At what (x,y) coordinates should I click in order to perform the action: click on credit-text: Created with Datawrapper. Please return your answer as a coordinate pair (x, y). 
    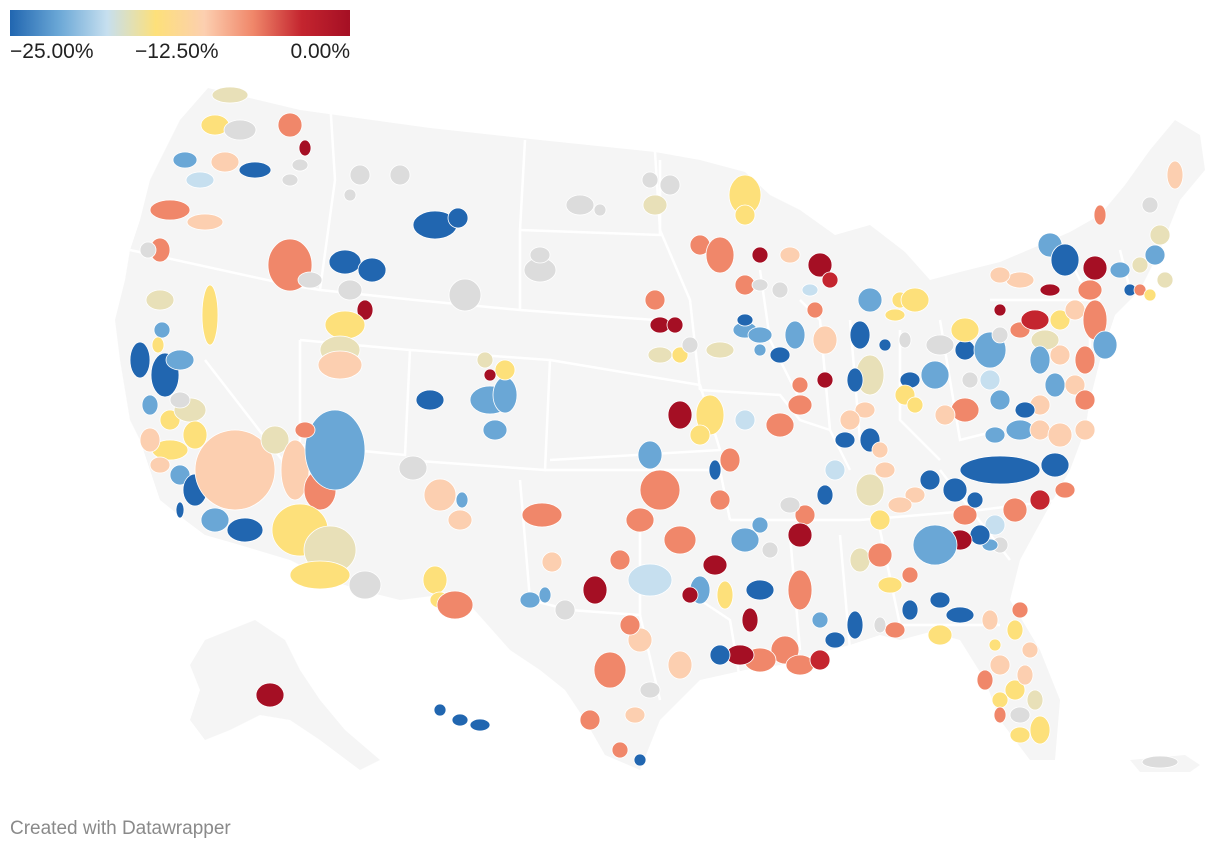
    Looking at the image, I should click on (120, 828).